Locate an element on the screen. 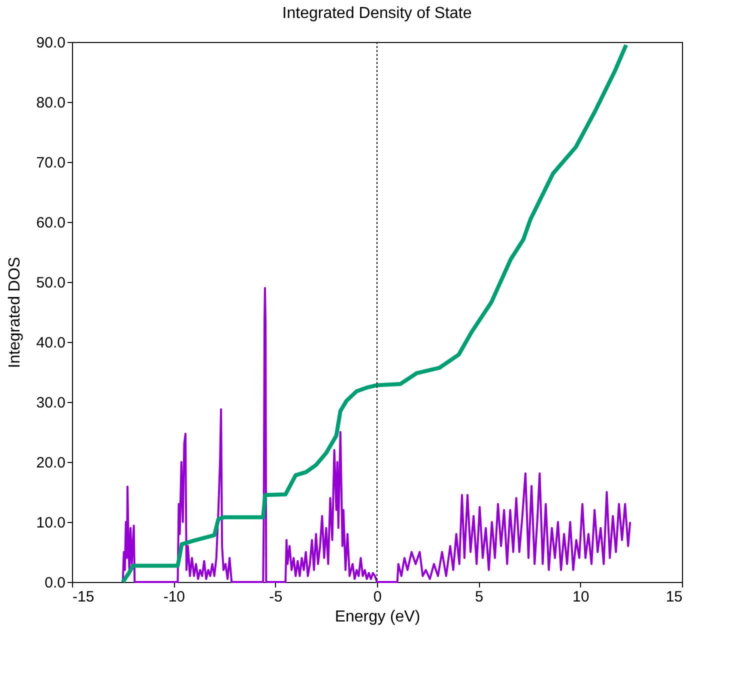 The image size is (736, 696). x-tick-label: 10 is located at coordinates (581, 597).